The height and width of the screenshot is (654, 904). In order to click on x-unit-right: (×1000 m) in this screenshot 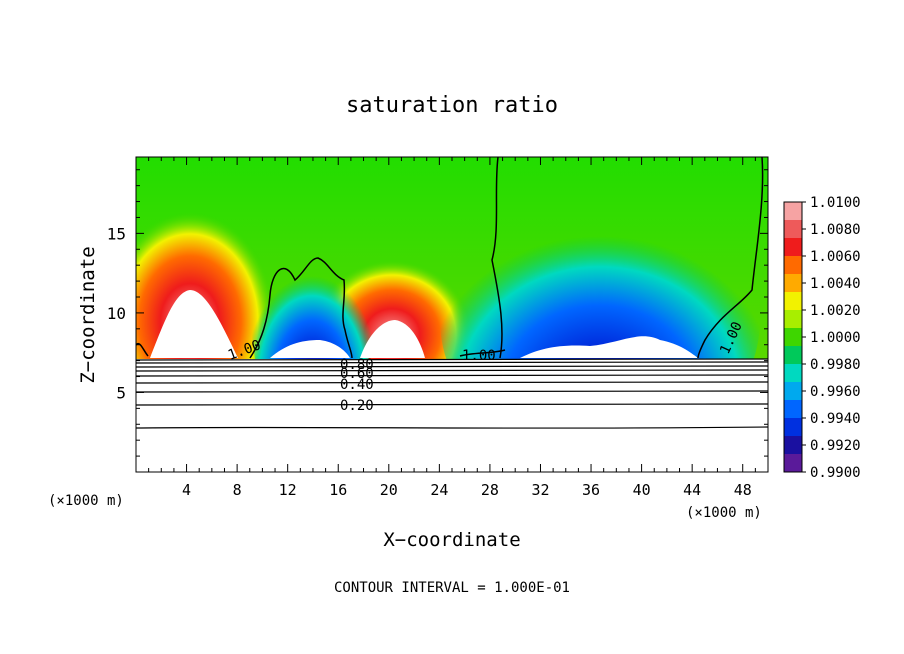, I will do `click(724, 513)`.